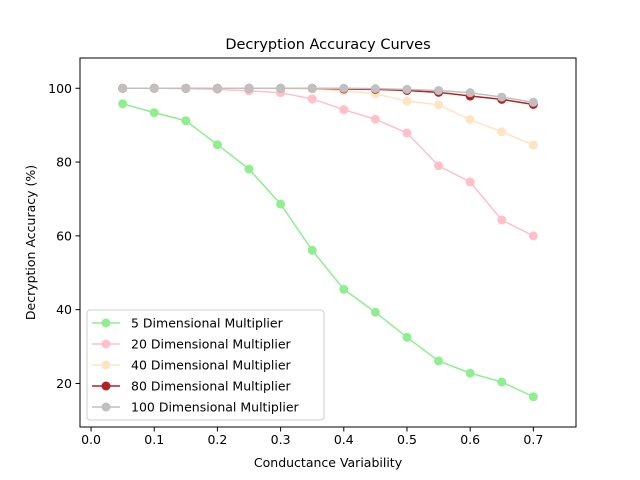 Image resolution: width=640 pixels, height=480 pixels. Describe the element at coordinates (281, 439) in the screenshot. I see `x-tick-label: 0.3` at that location.